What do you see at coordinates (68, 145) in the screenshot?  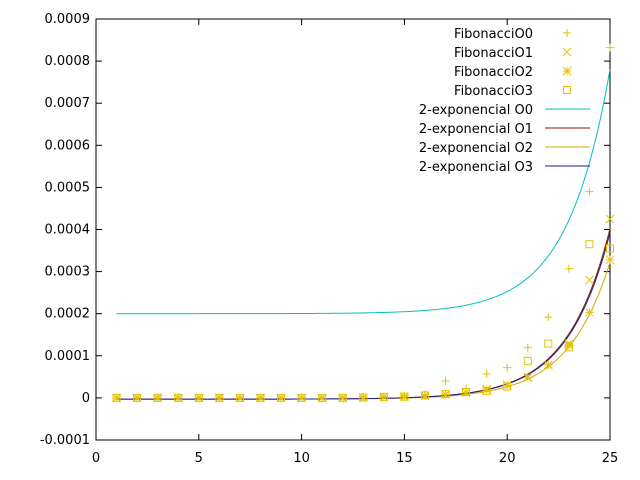 I see `y-tick-label: 0.0006` at bounding box center [68, 145].